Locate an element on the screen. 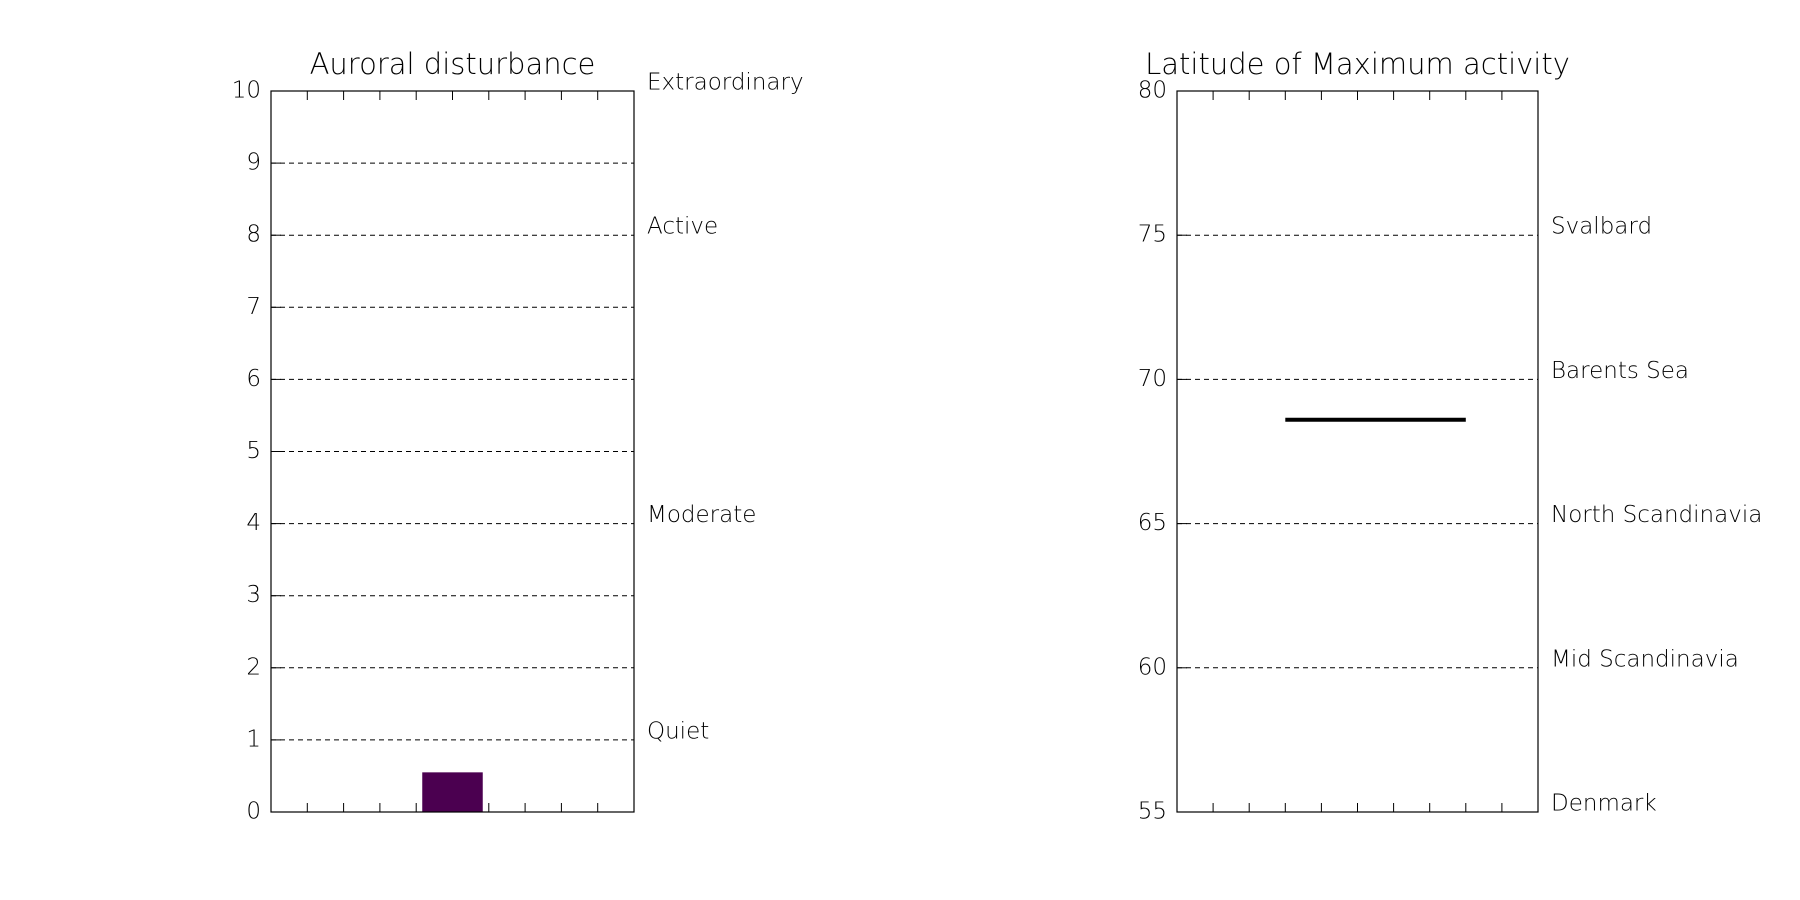 This screenshot has height=900, width=1800. chart-title: Latitude of Maximum activity is located at coordinates (1357, 64).